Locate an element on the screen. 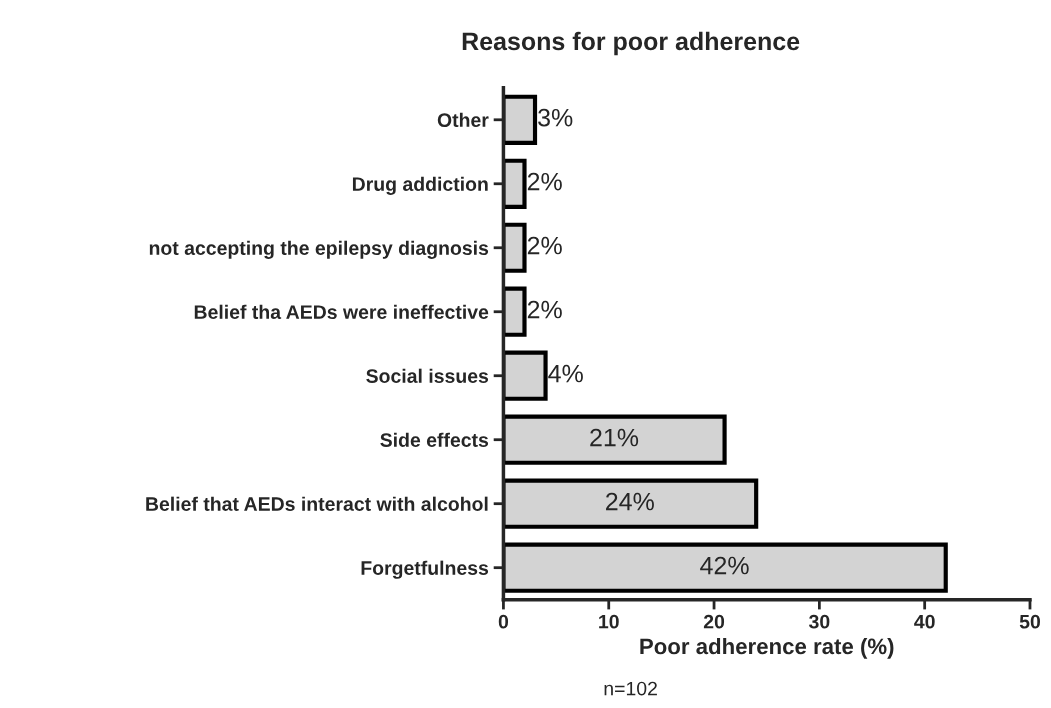 The image size is (1051, 708). y-tick-label: Drug addiction is located at coordinates (420, 185).